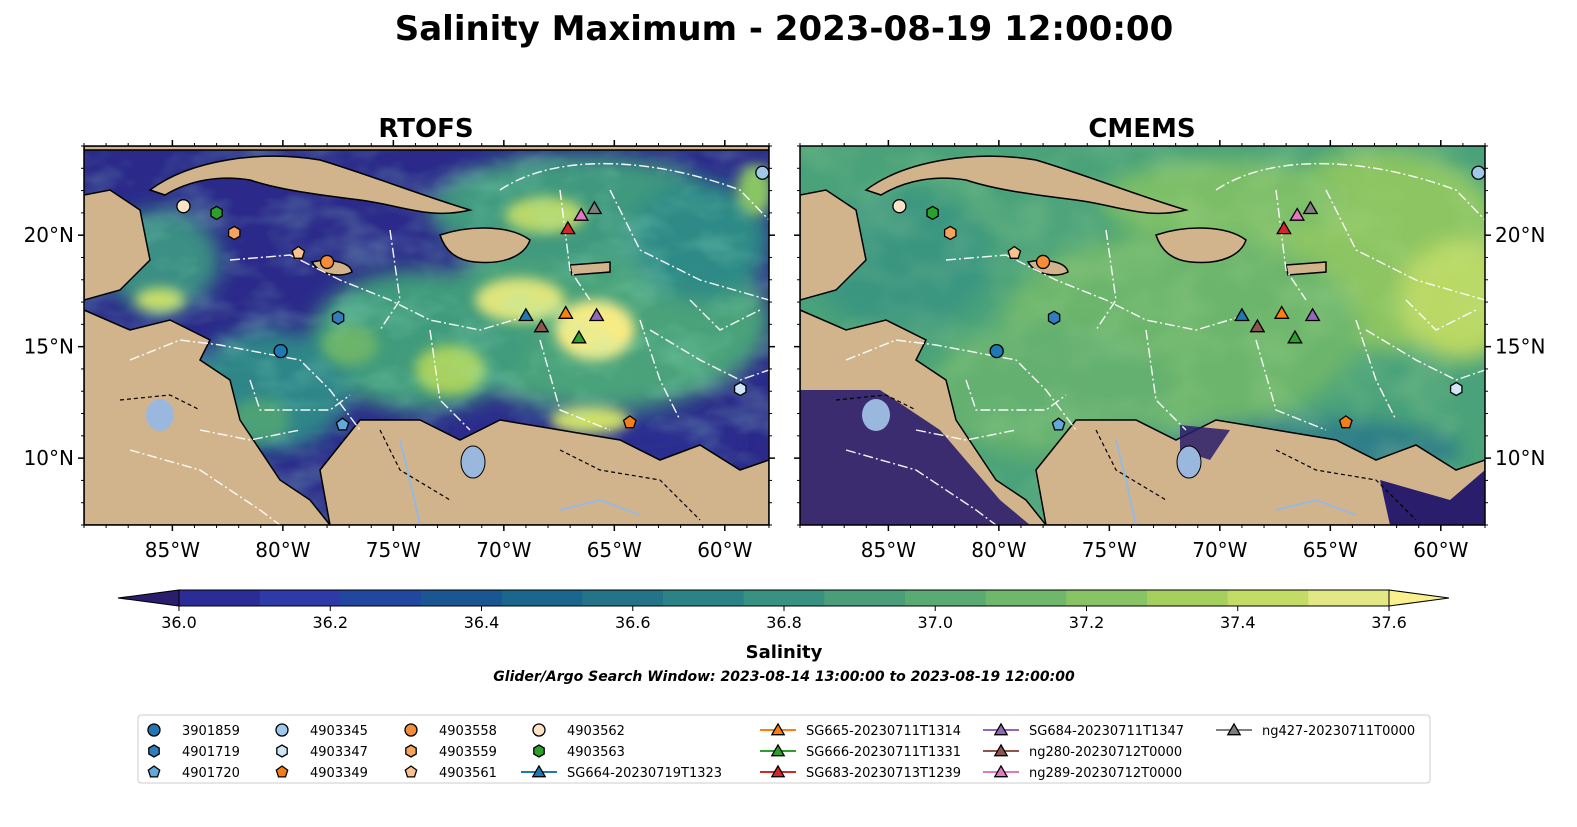  I want to click on colorbar-extend-high, so click(1419, 598).